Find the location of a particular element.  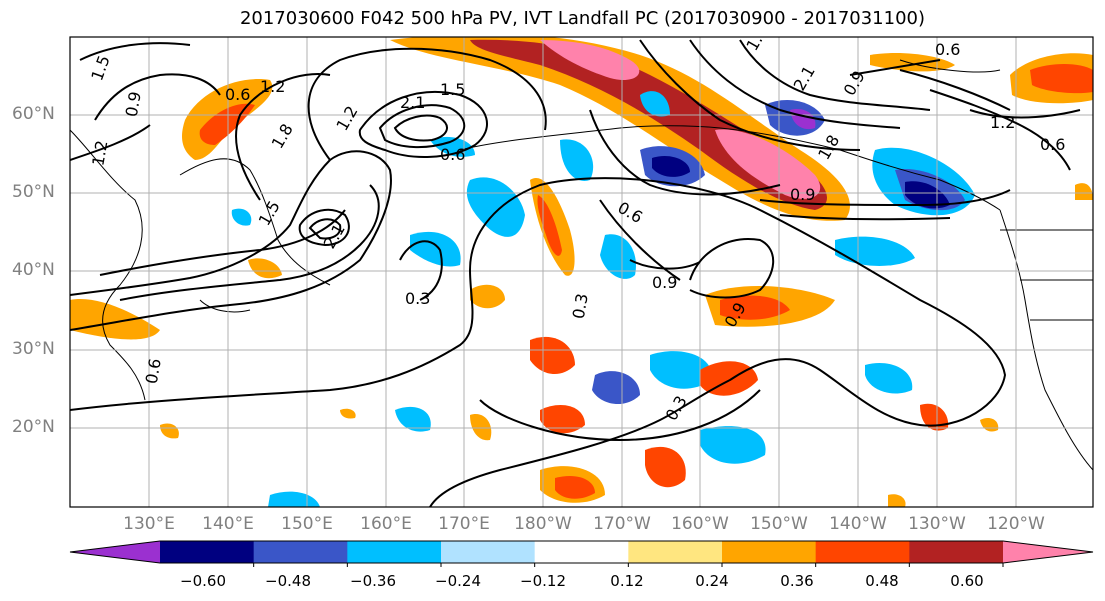

lat-label: 30°N is located at coordinates (33, 349).